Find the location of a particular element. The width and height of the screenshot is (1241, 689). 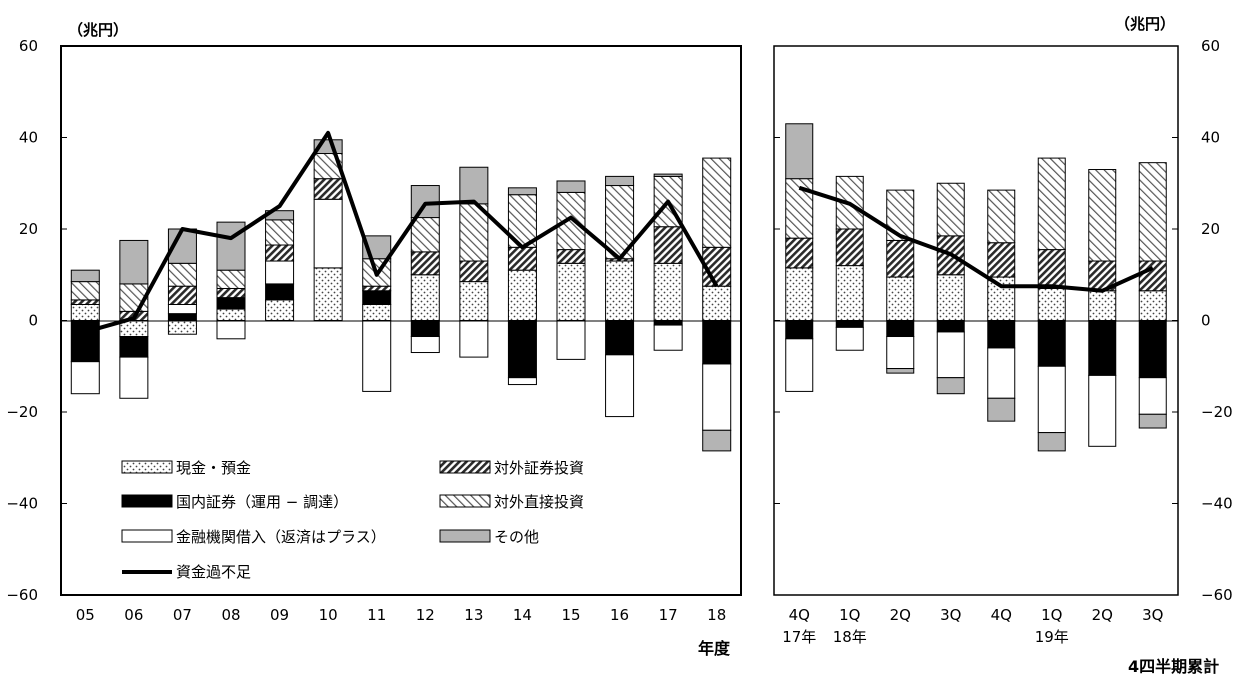

legend-swatch-loans is located at coordinates (147, 536).